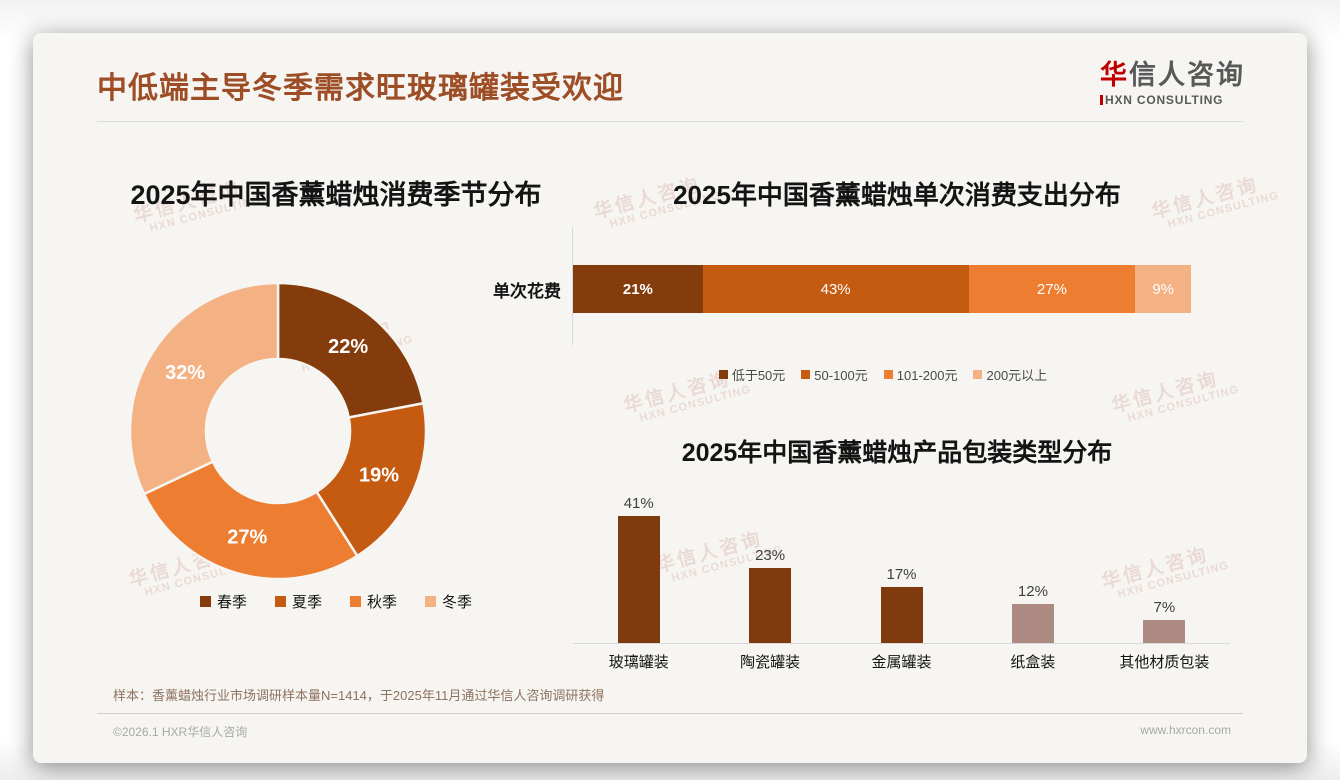  What do you see at coordinates (572, 286) in the screenshot?
I see `stacked-chart-axis` at bounding box center [572, 286].